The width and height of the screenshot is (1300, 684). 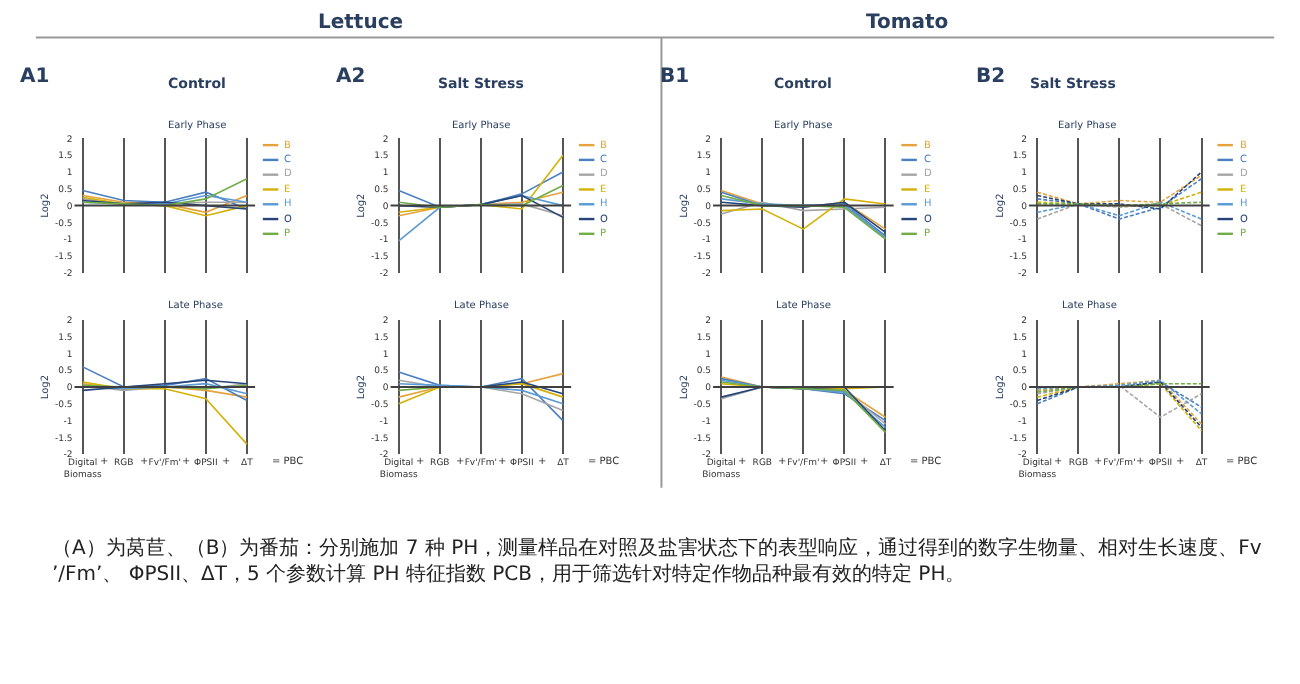 I want to click on text: （A）为莴苣、（B）为番茄：分别施加 7 种 PH，测量样品在对照及盐害状态下的表型响应，通过得到的数字生物量、相对生长速度、Fv’/Fm’、 ΦPSII、ΔT，5 个参数计算 PH 特征指数 PCB，用于筛选针对特定作物品种最有效的特定 PH。, so click(x=657, y=561).